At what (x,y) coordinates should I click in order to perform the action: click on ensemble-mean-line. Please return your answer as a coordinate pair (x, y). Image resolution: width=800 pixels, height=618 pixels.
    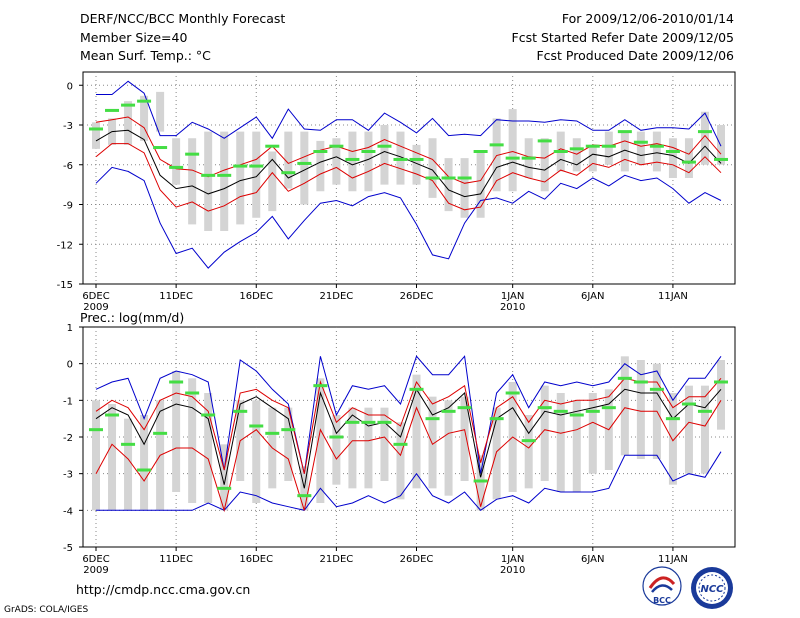
    Looking at the image, I should click on (408, 438).